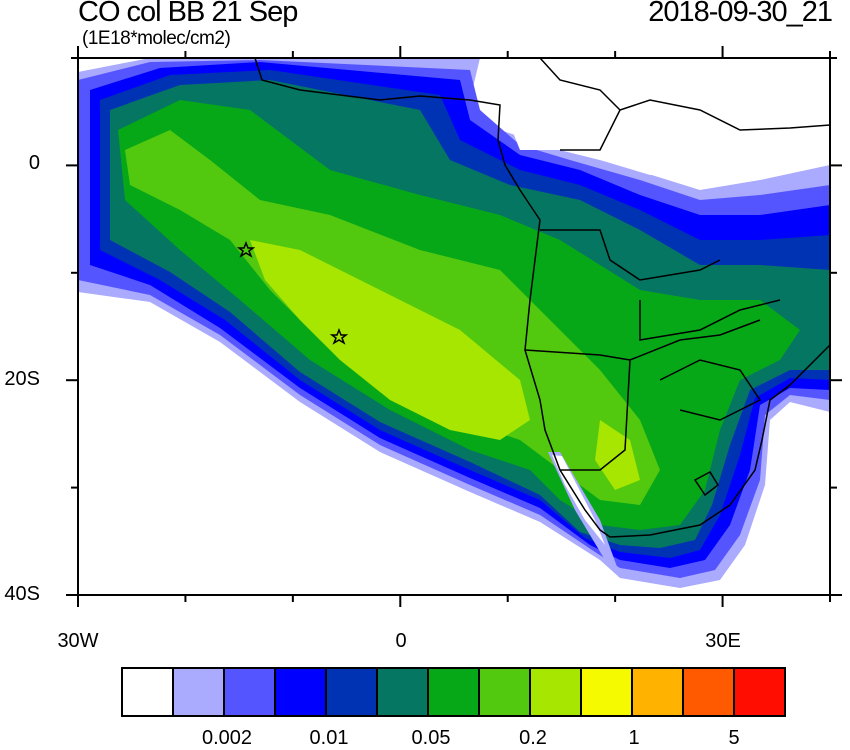 This screenshot has height=750, width=850. What do you see at coordinates (22, 594) in the screenshot?
I see `y-tick-label: 40S` at bounding box center [22, 594].